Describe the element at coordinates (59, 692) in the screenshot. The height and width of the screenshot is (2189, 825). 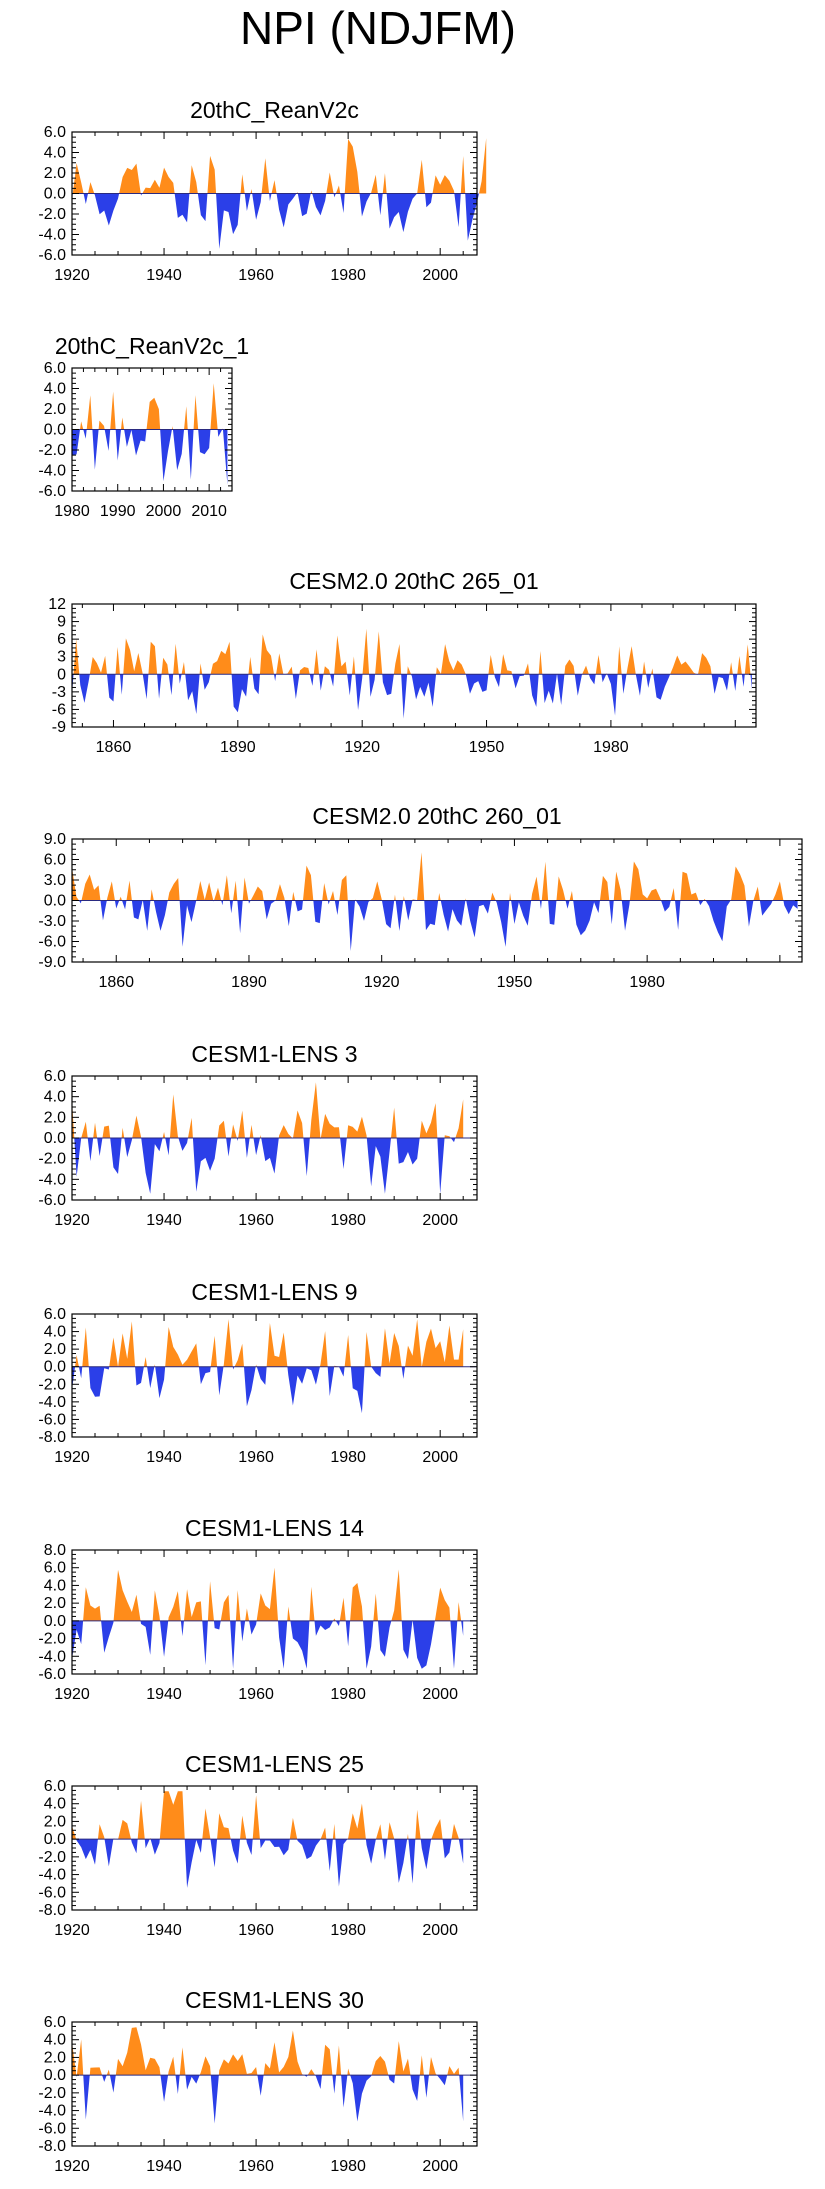
I see `y-tick-label: -3` at that location.